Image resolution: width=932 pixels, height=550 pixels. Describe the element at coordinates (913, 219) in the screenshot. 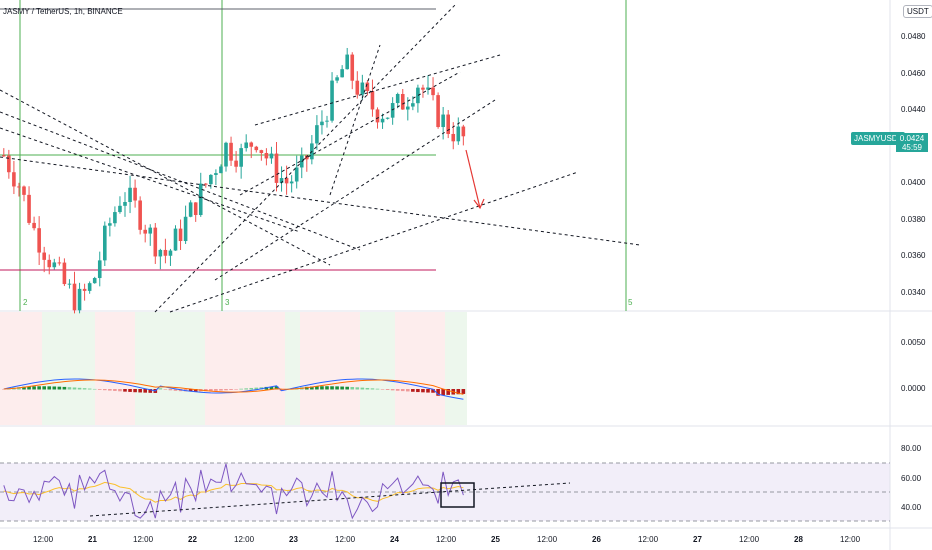

I see `price-tick: 0.0380` at that location.